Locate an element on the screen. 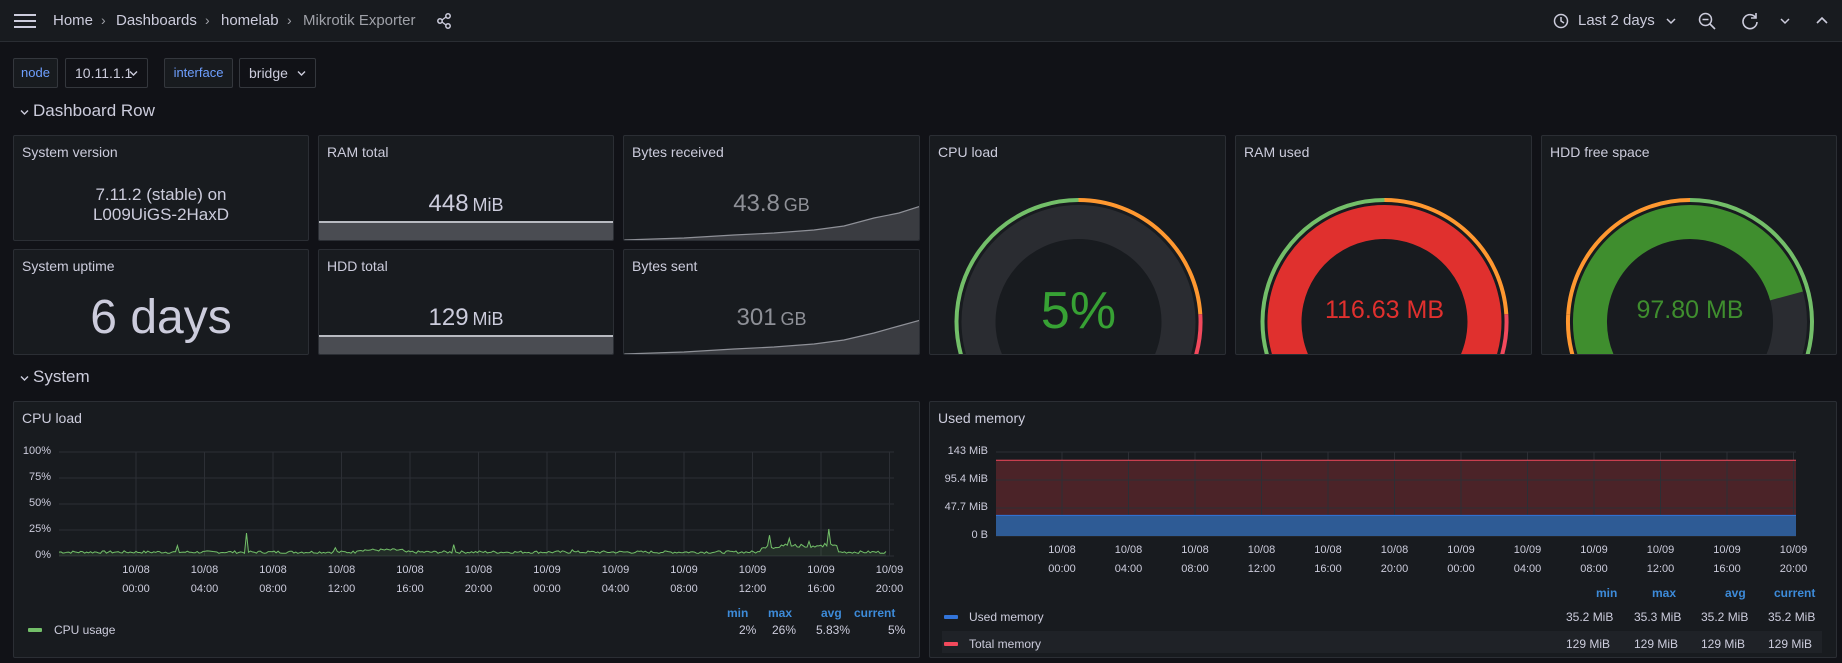 Image resolution: width=1842 pixels, height=663 pixels. time-range-picker: Last 2 days is located at coordinates (1613, 21).